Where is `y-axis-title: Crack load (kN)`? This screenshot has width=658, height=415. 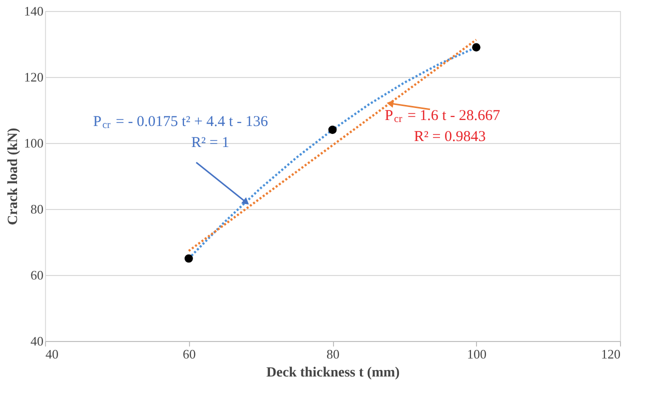 y-axis-title: Crack load (kN) is located at coordinates (13, 177).